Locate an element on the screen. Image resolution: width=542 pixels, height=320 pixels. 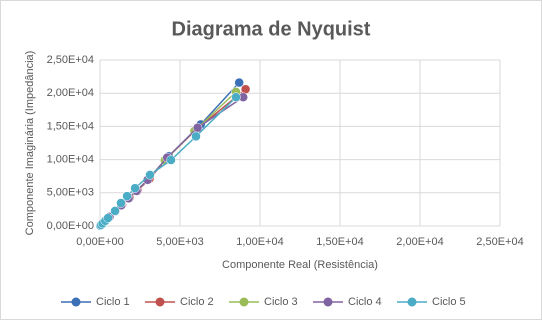
legend-label: Ciclo 3 is located at coordinates (281, 302).